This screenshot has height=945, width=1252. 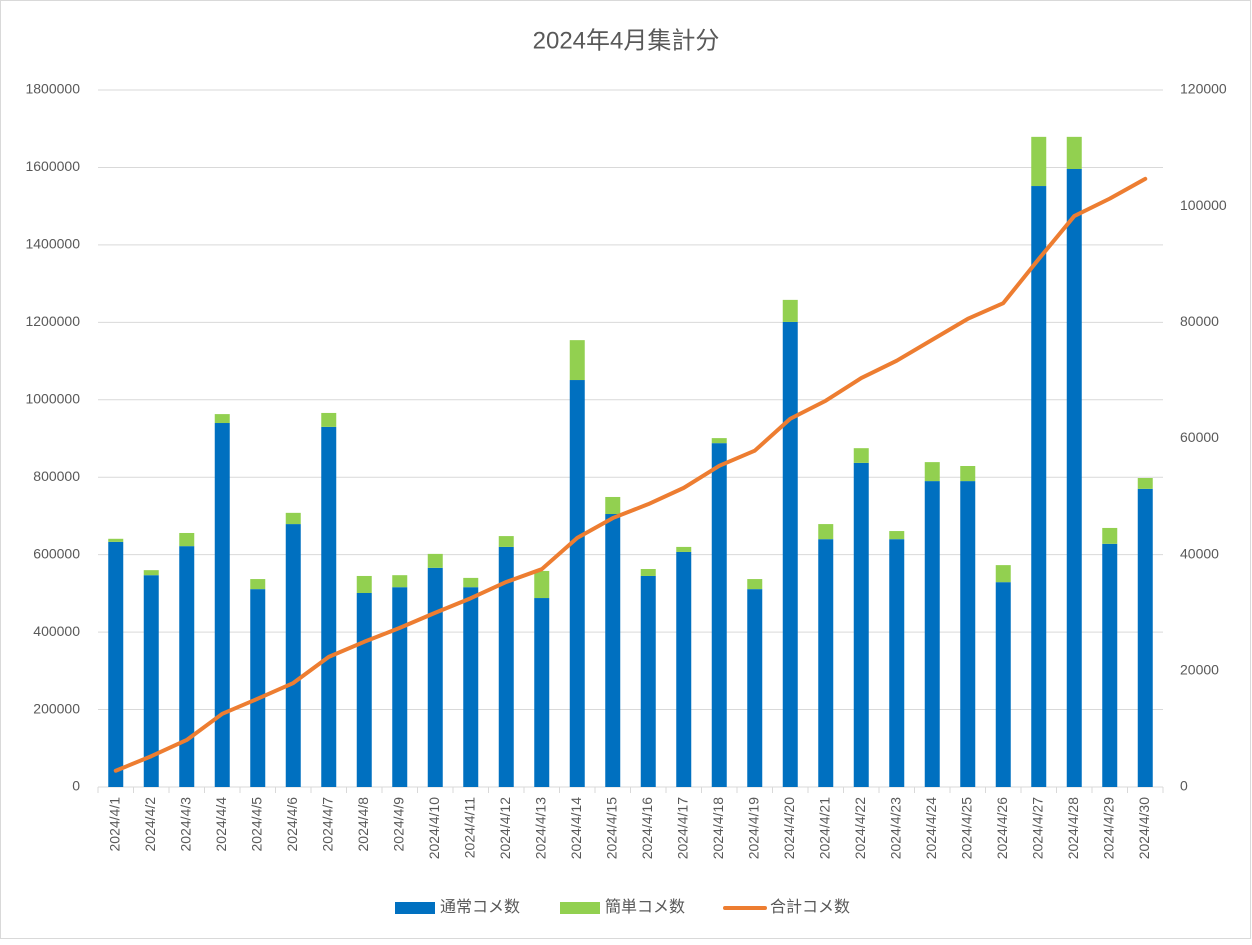 What do you see at coordinates (56, 708) in the screenshot?
I see `y-tick-label: 200000` at bounding box center [56, 708].